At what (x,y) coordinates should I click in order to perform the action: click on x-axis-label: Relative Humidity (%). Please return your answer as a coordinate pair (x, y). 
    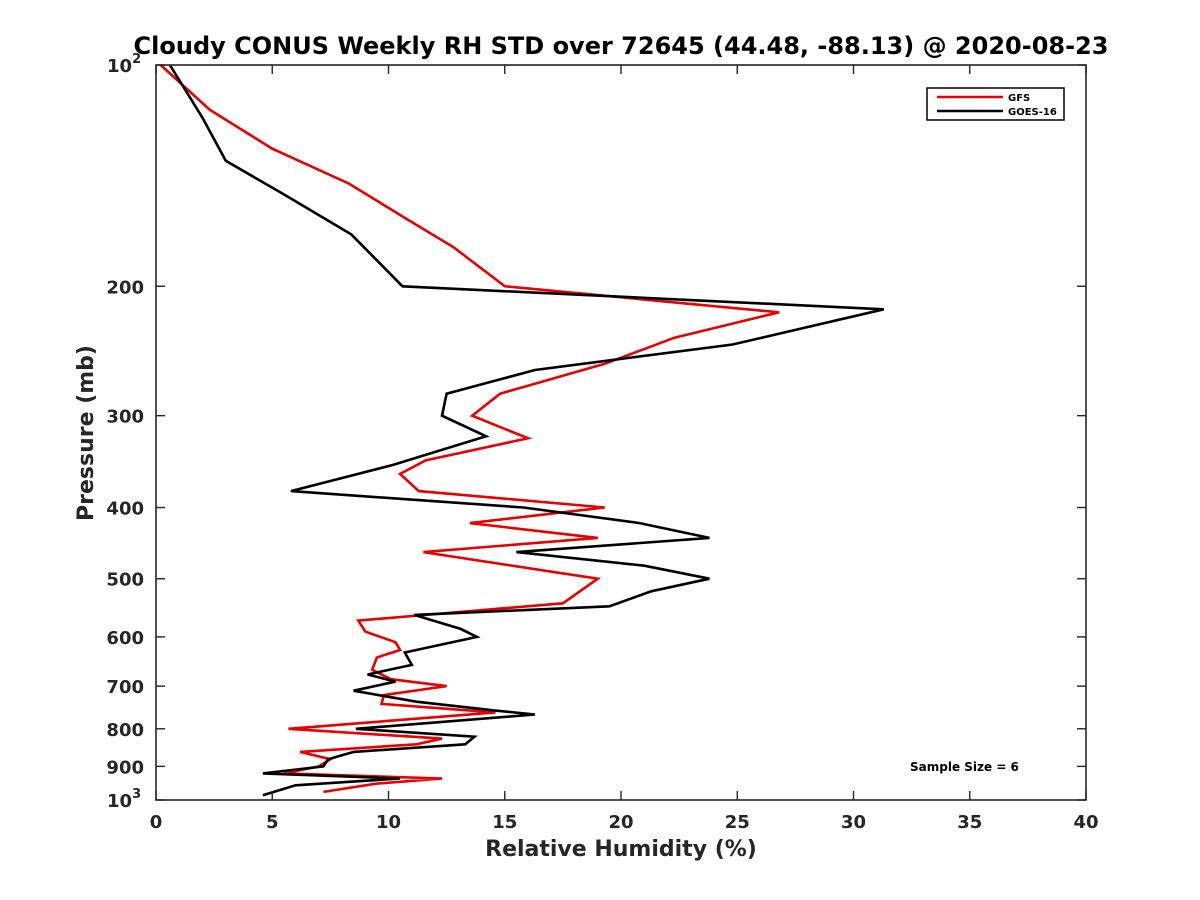
    Looking at the image, I should click on (621, 849).